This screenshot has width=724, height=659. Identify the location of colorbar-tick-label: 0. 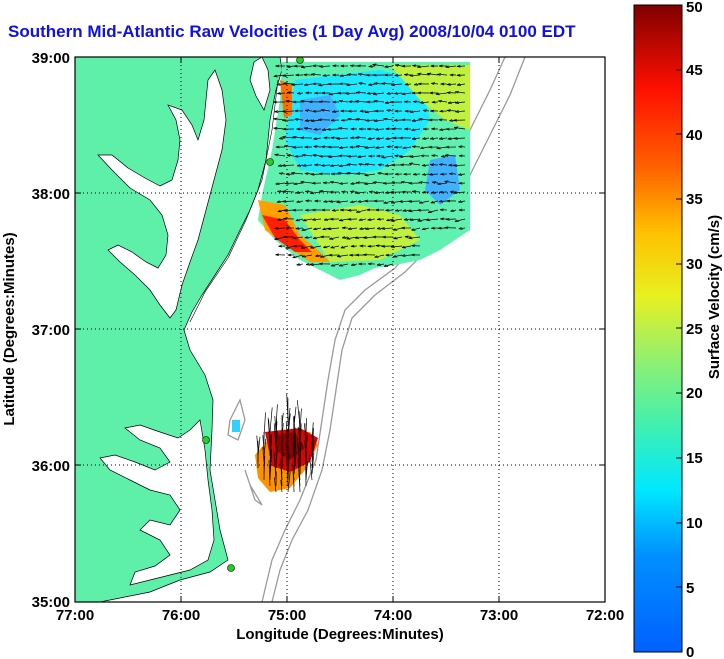
(690, 651).